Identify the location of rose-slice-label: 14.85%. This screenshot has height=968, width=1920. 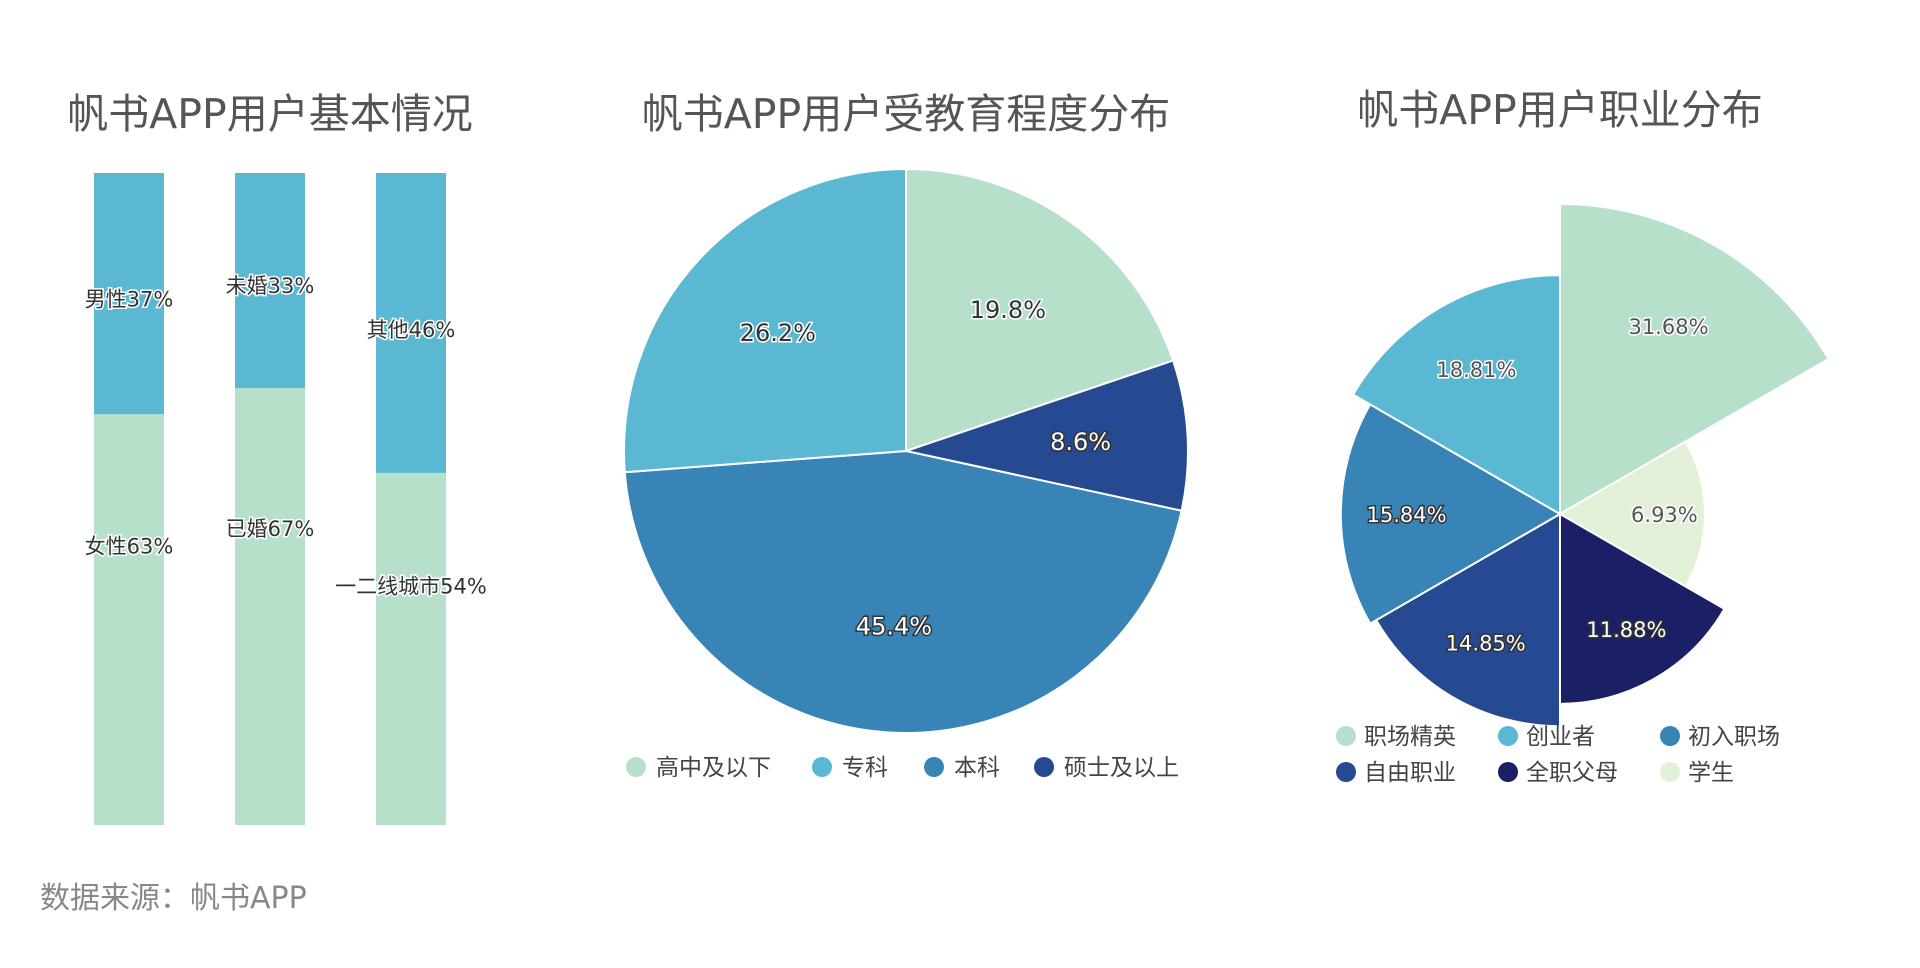
(1486, 644).